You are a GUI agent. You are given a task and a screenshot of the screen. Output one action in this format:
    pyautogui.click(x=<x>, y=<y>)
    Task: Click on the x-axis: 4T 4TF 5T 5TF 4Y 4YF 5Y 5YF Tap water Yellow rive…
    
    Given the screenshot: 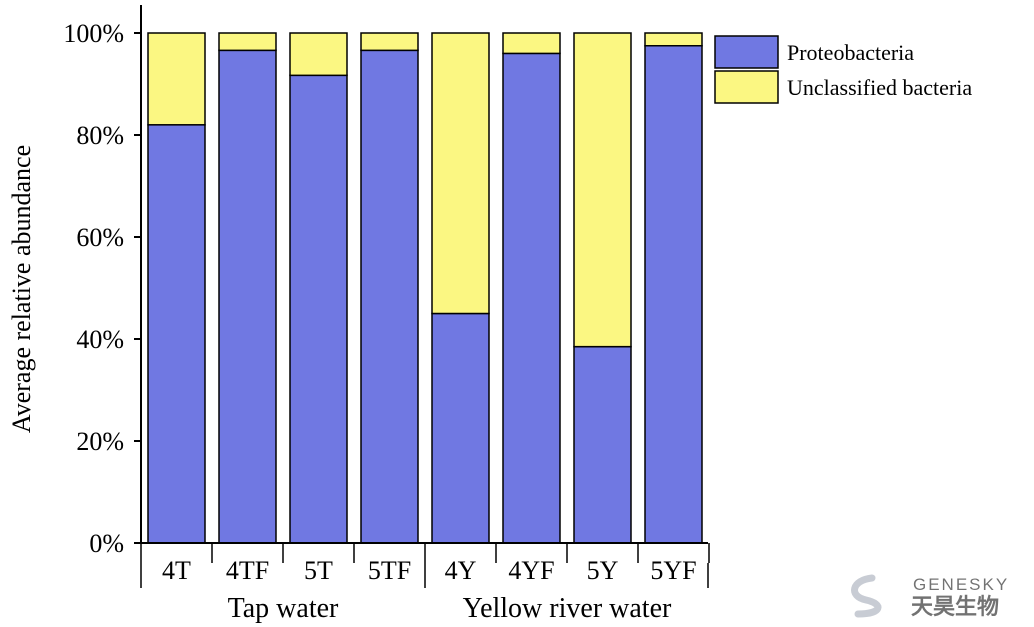 What is the action you would take?
    pyautogui.click(x=425, y=583)
    